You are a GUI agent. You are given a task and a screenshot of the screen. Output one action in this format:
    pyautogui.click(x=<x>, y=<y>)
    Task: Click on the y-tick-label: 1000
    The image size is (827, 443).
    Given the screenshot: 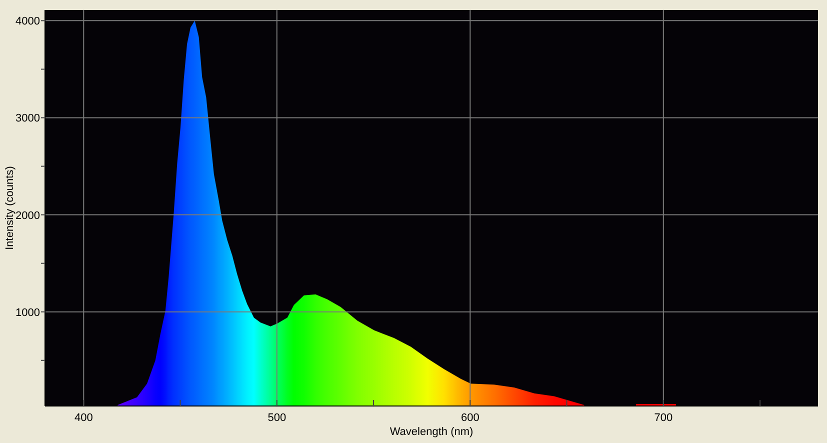 What is the action you would take?
    pyautogui.click(x=28, y=312)
    